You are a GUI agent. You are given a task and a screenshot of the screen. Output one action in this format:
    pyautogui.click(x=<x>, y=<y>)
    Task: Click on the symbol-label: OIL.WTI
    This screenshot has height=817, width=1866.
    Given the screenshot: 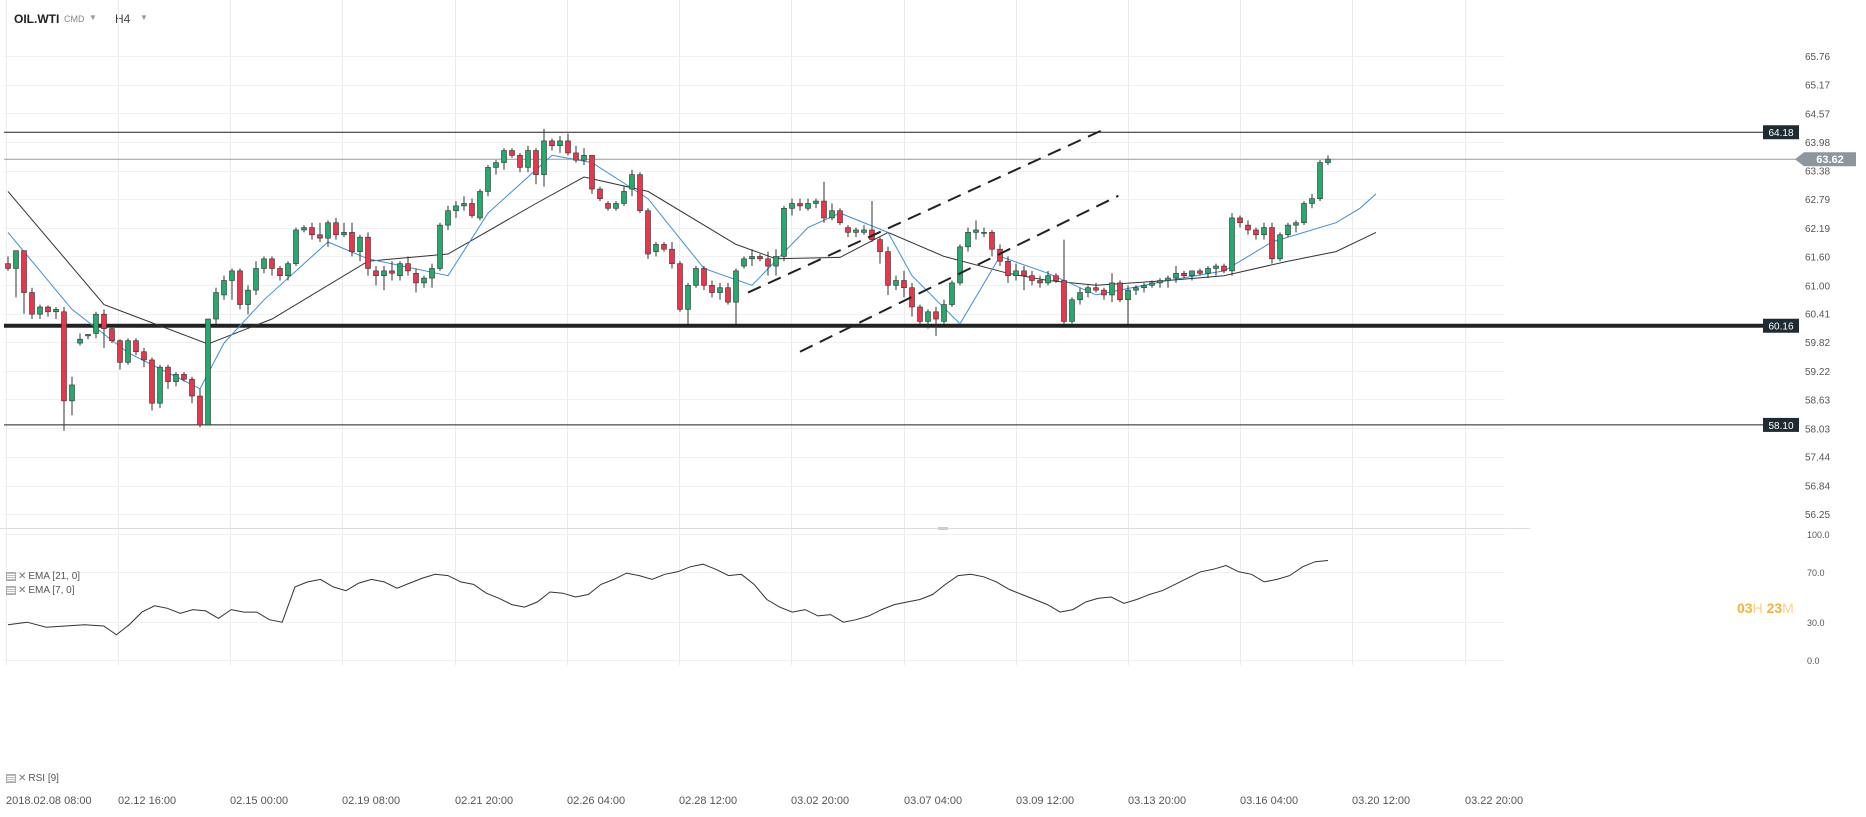 What is the action you would take?
    pyautogui.click(x=37, y=19)
    